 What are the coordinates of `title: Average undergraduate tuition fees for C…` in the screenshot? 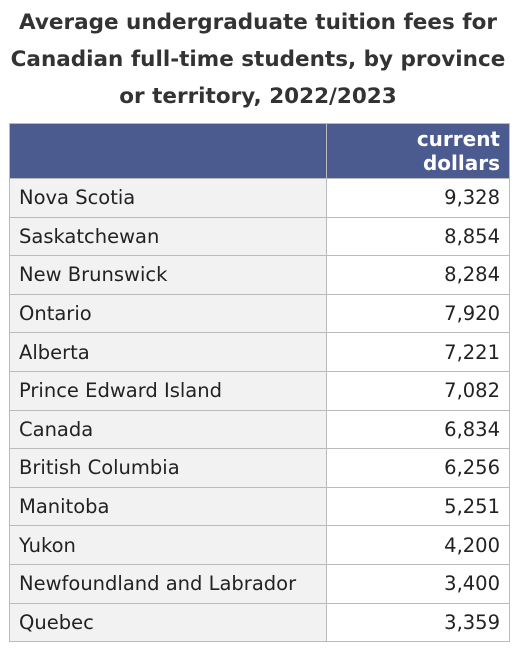 It's located at (258, 59).